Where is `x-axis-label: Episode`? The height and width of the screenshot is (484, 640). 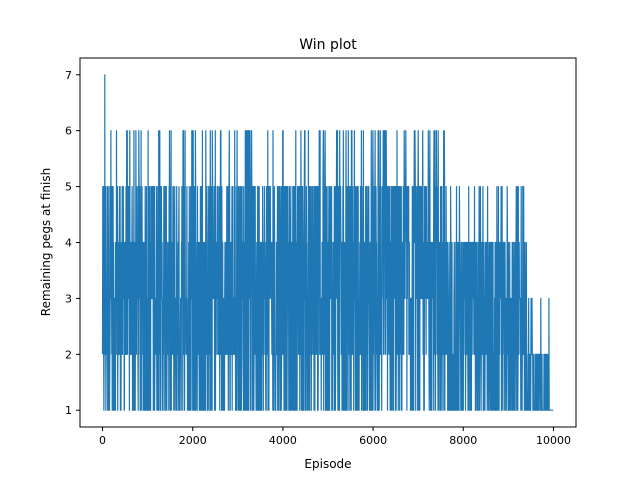
x-axis-label: Episode is located at coordinates (327, 464).